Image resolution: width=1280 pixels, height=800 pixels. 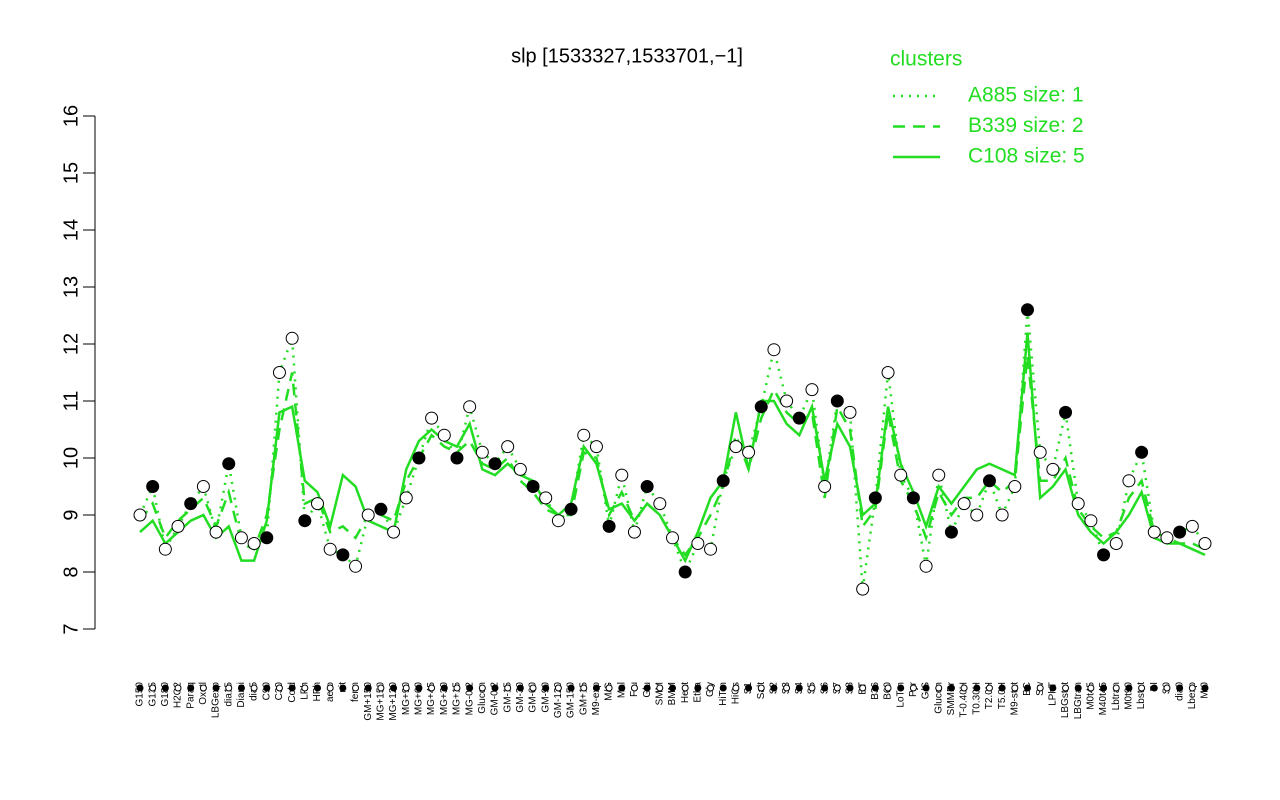 I want to click on x-tick-label: Heat, so click(x=685, y=692).